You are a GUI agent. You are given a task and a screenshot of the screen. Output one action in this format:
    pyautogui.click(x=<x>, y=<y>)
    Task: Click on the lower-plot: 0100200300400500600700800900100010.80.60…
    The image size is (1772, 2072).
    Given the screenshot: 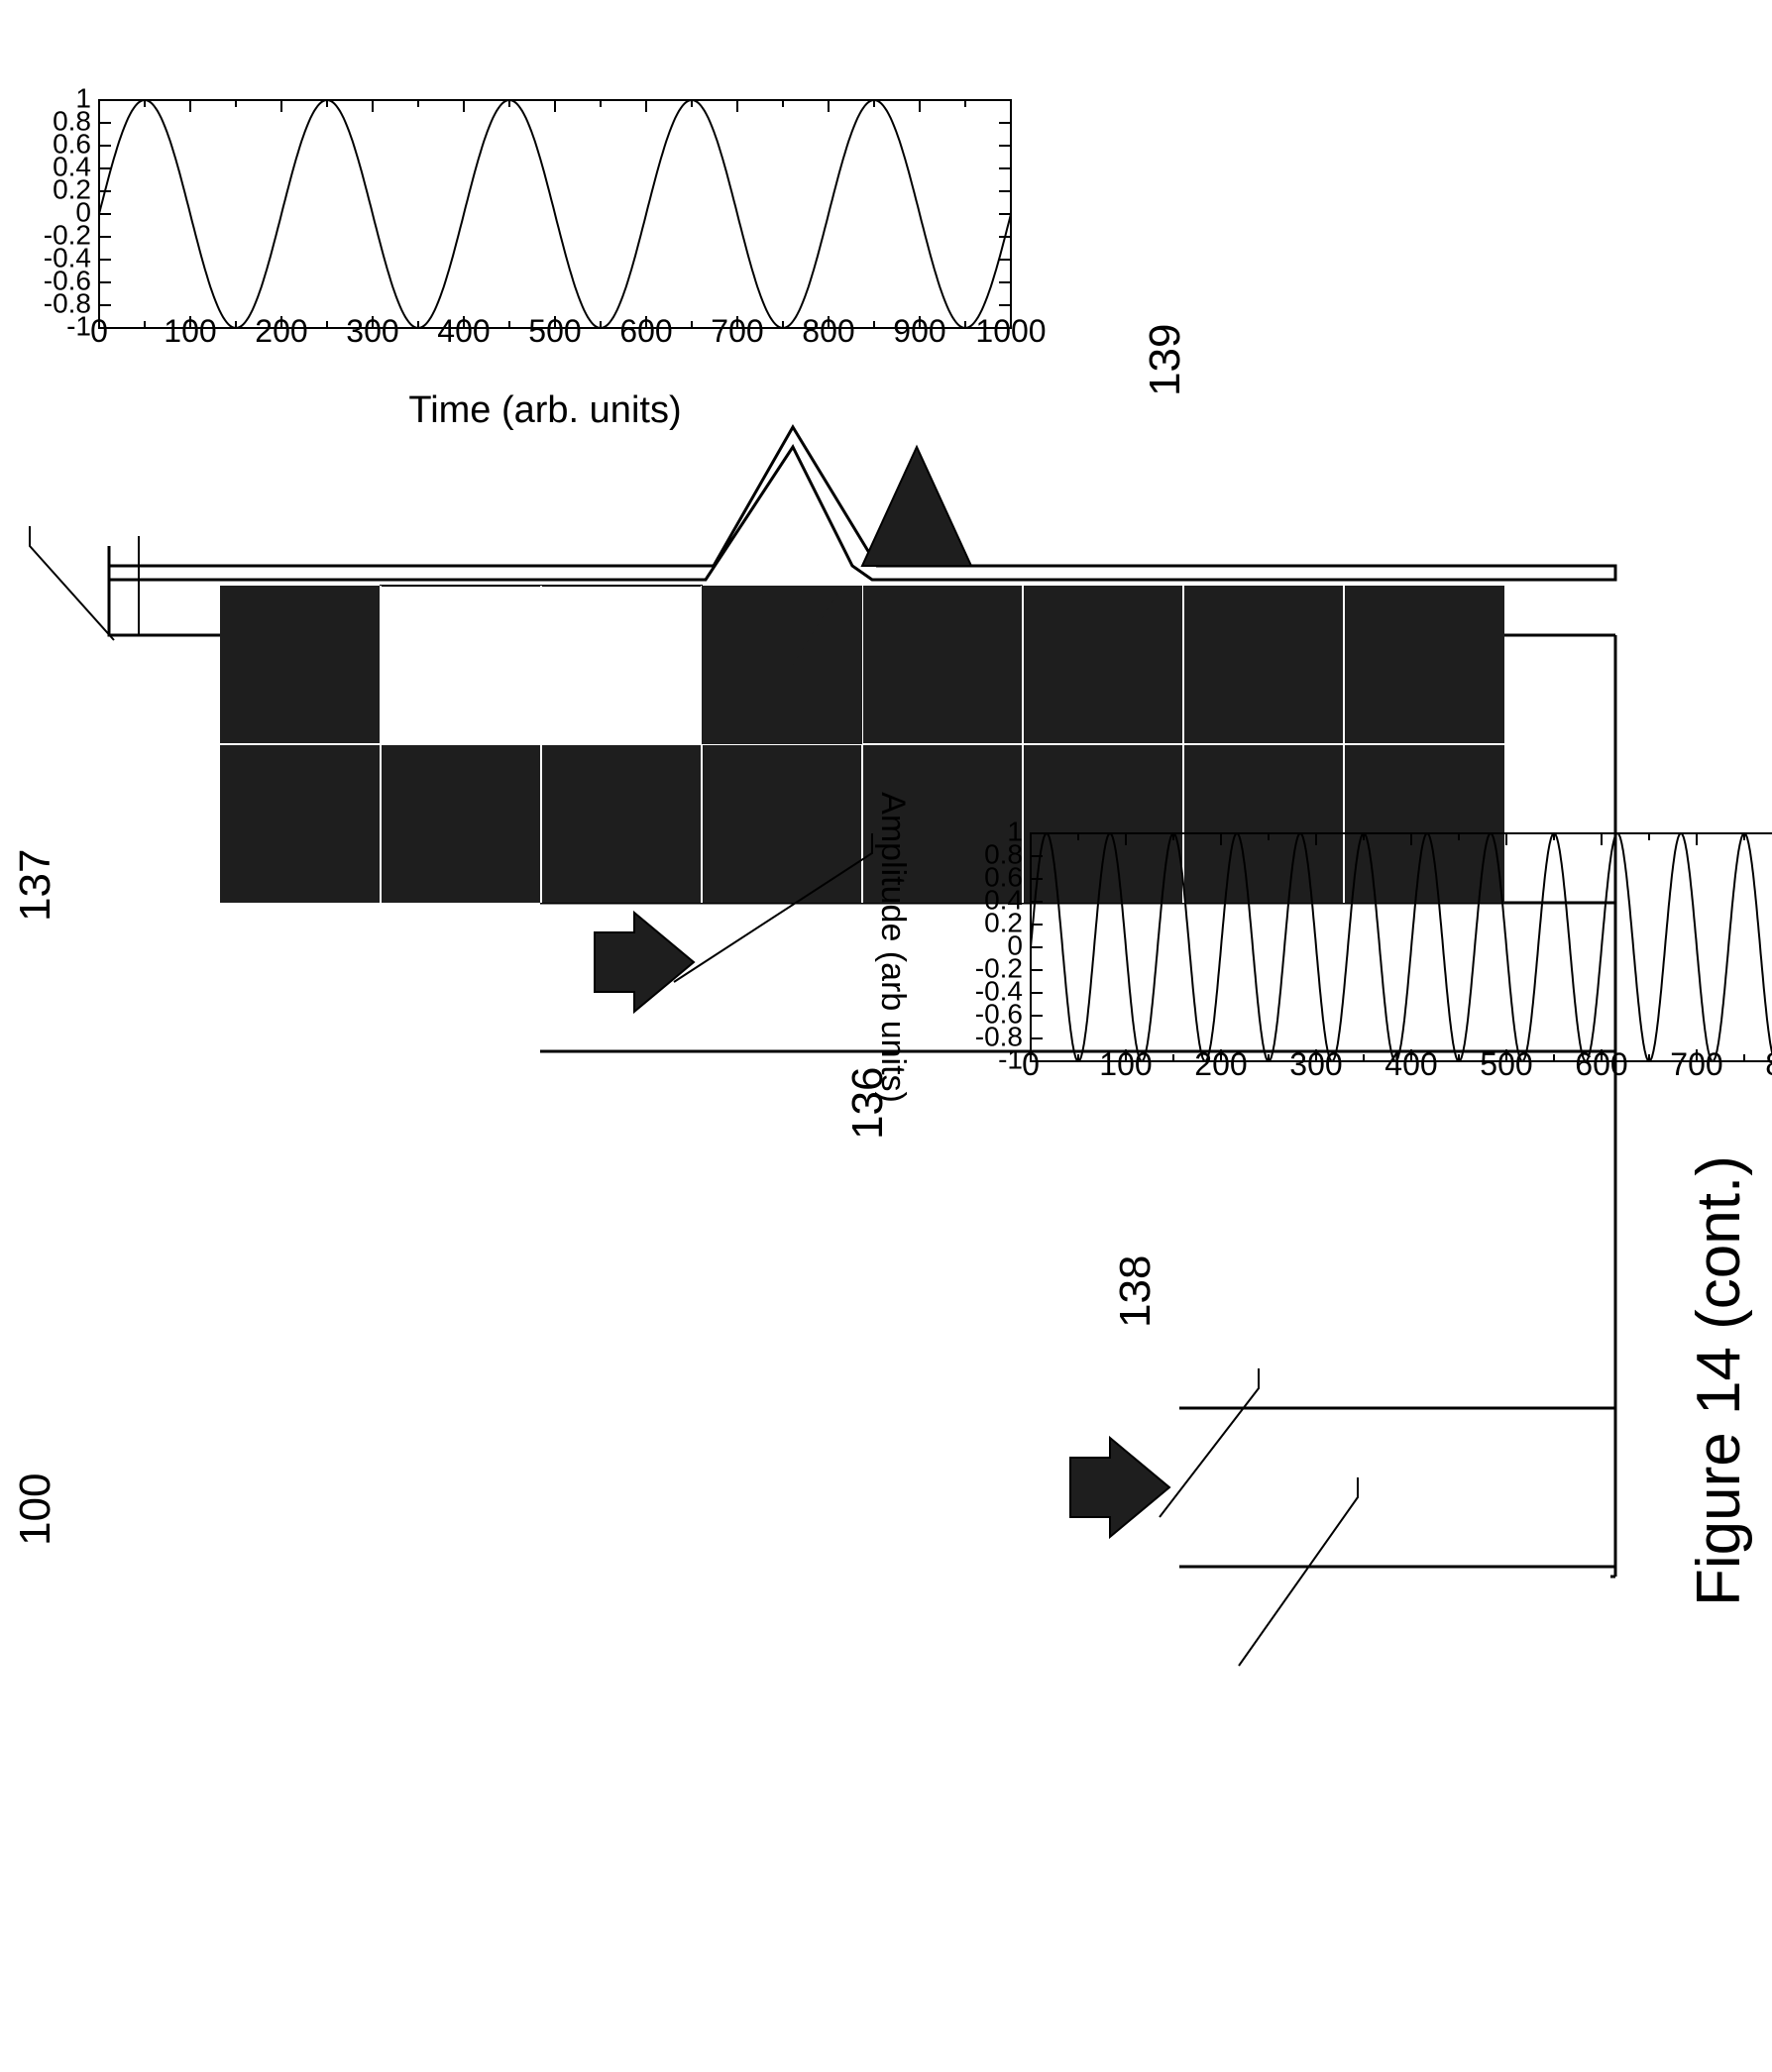 What is the action you would take?
    pyautogui.click(x=1323, y=947)
    